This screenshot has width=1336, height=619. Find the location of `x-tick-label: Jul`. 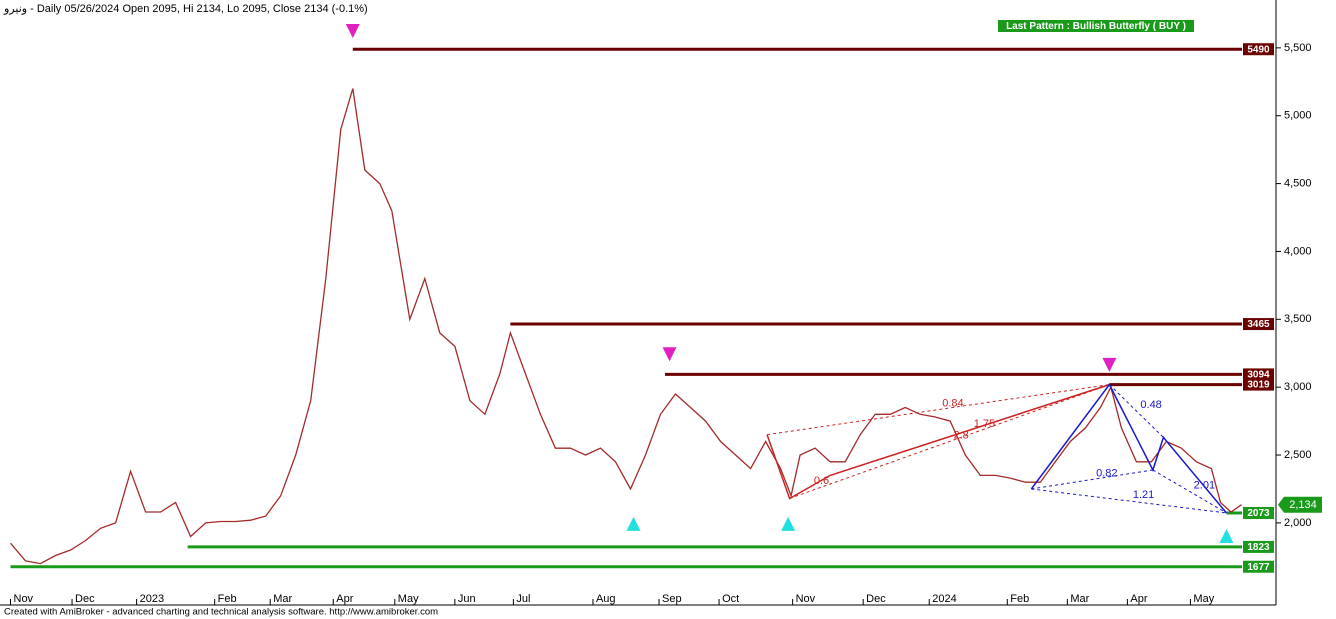

x-tick-label: Jul is located at coordinates (523, 599).